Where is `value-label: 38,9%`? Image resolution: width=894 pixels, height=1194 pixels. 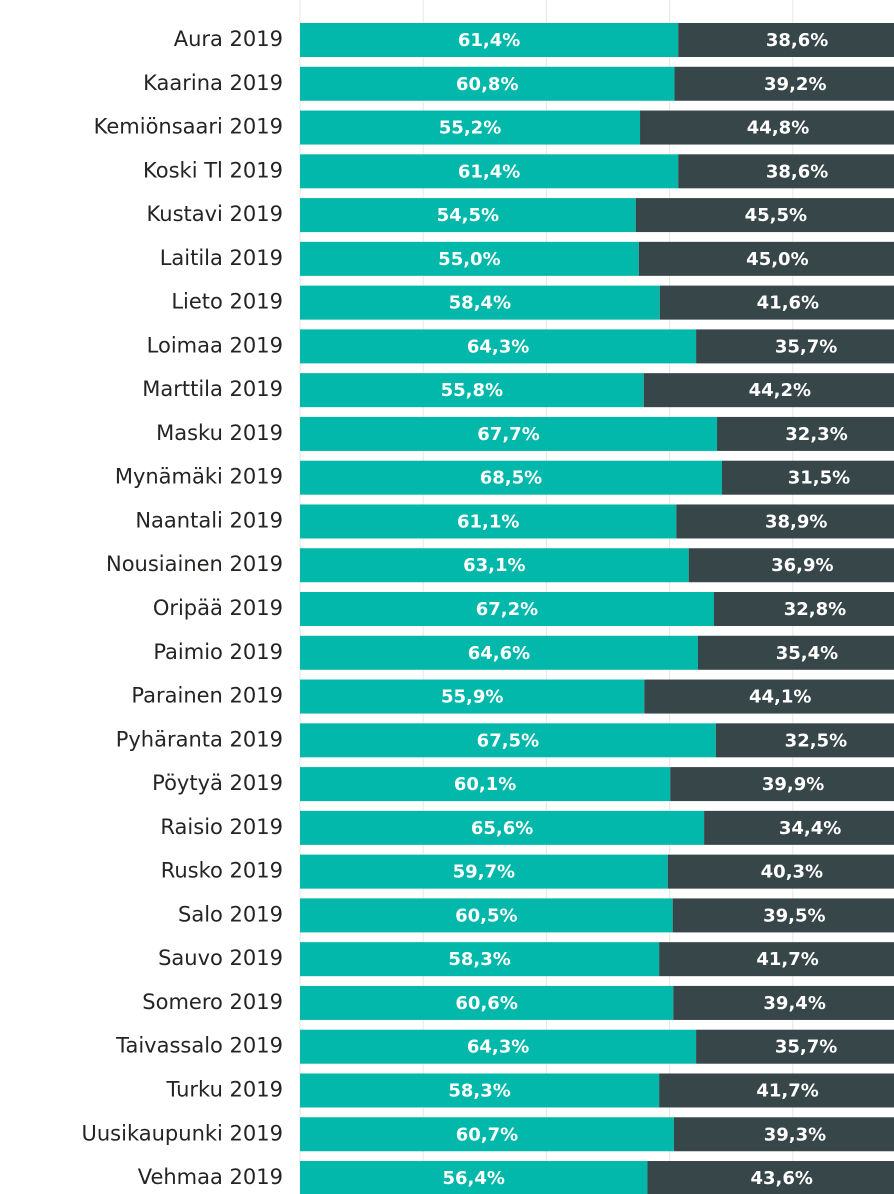
value-label: 38,9% is located at coordinates (796, 521).